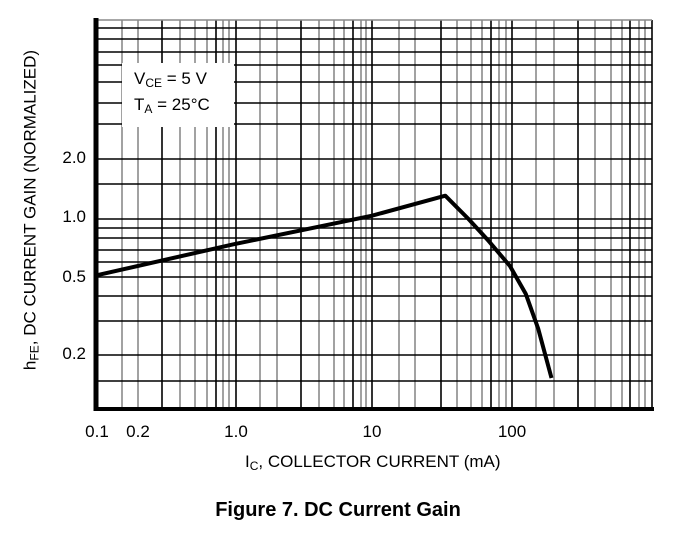 The width and height of the screenshot is (676, 549). I want to click on condition-ta: TA = 25°C, so click(172, 105).